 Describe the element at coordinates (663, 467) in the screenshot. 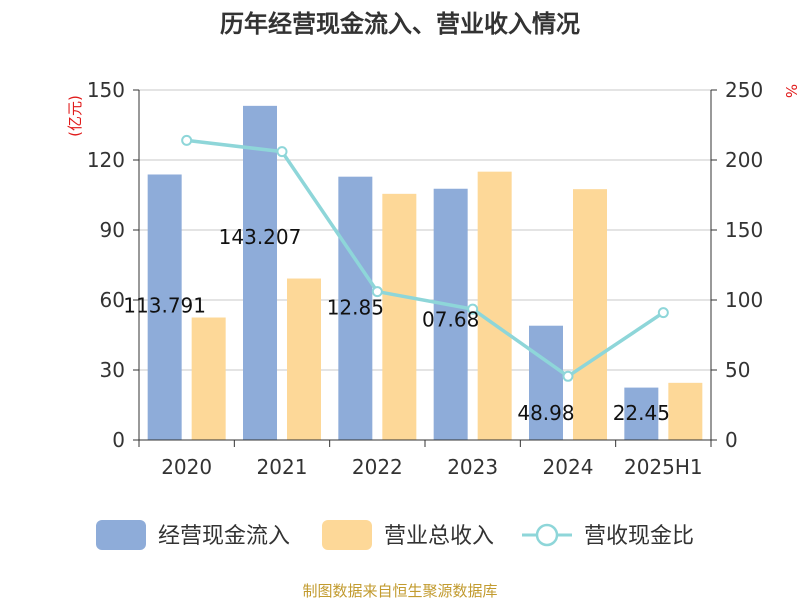

I see `x-axis-tick-label: 2025H1` at that location.